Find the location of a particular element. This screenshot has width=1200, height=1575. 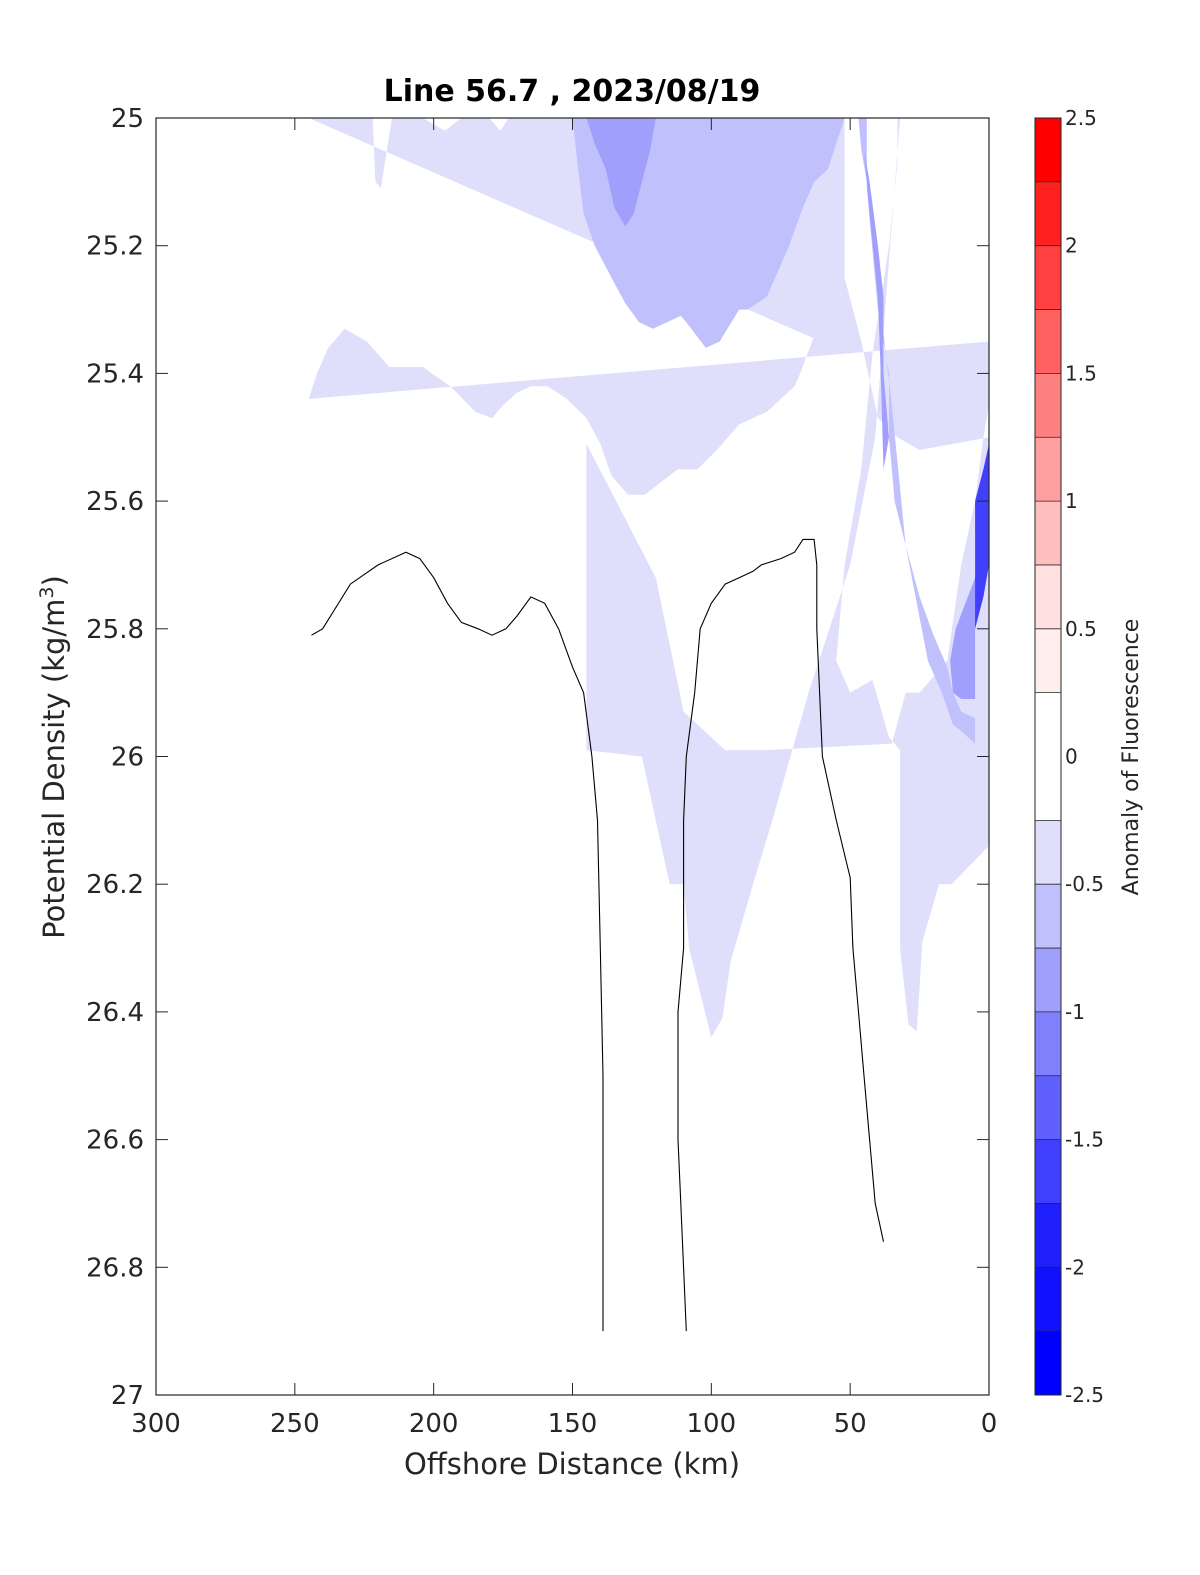

colorbar-swatches is located at coordinates (1048, 757).